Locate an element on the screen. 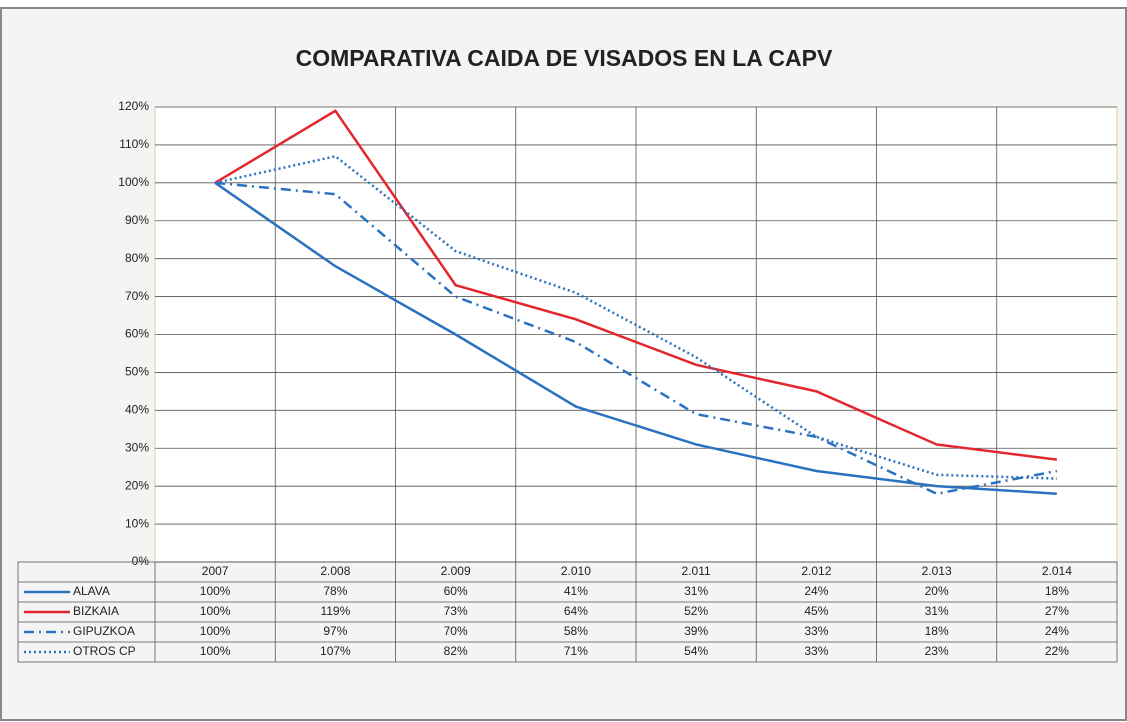 This screenshot has width=1127, height=722. y-tick-label: 20% is located at coordinates (137, 485).